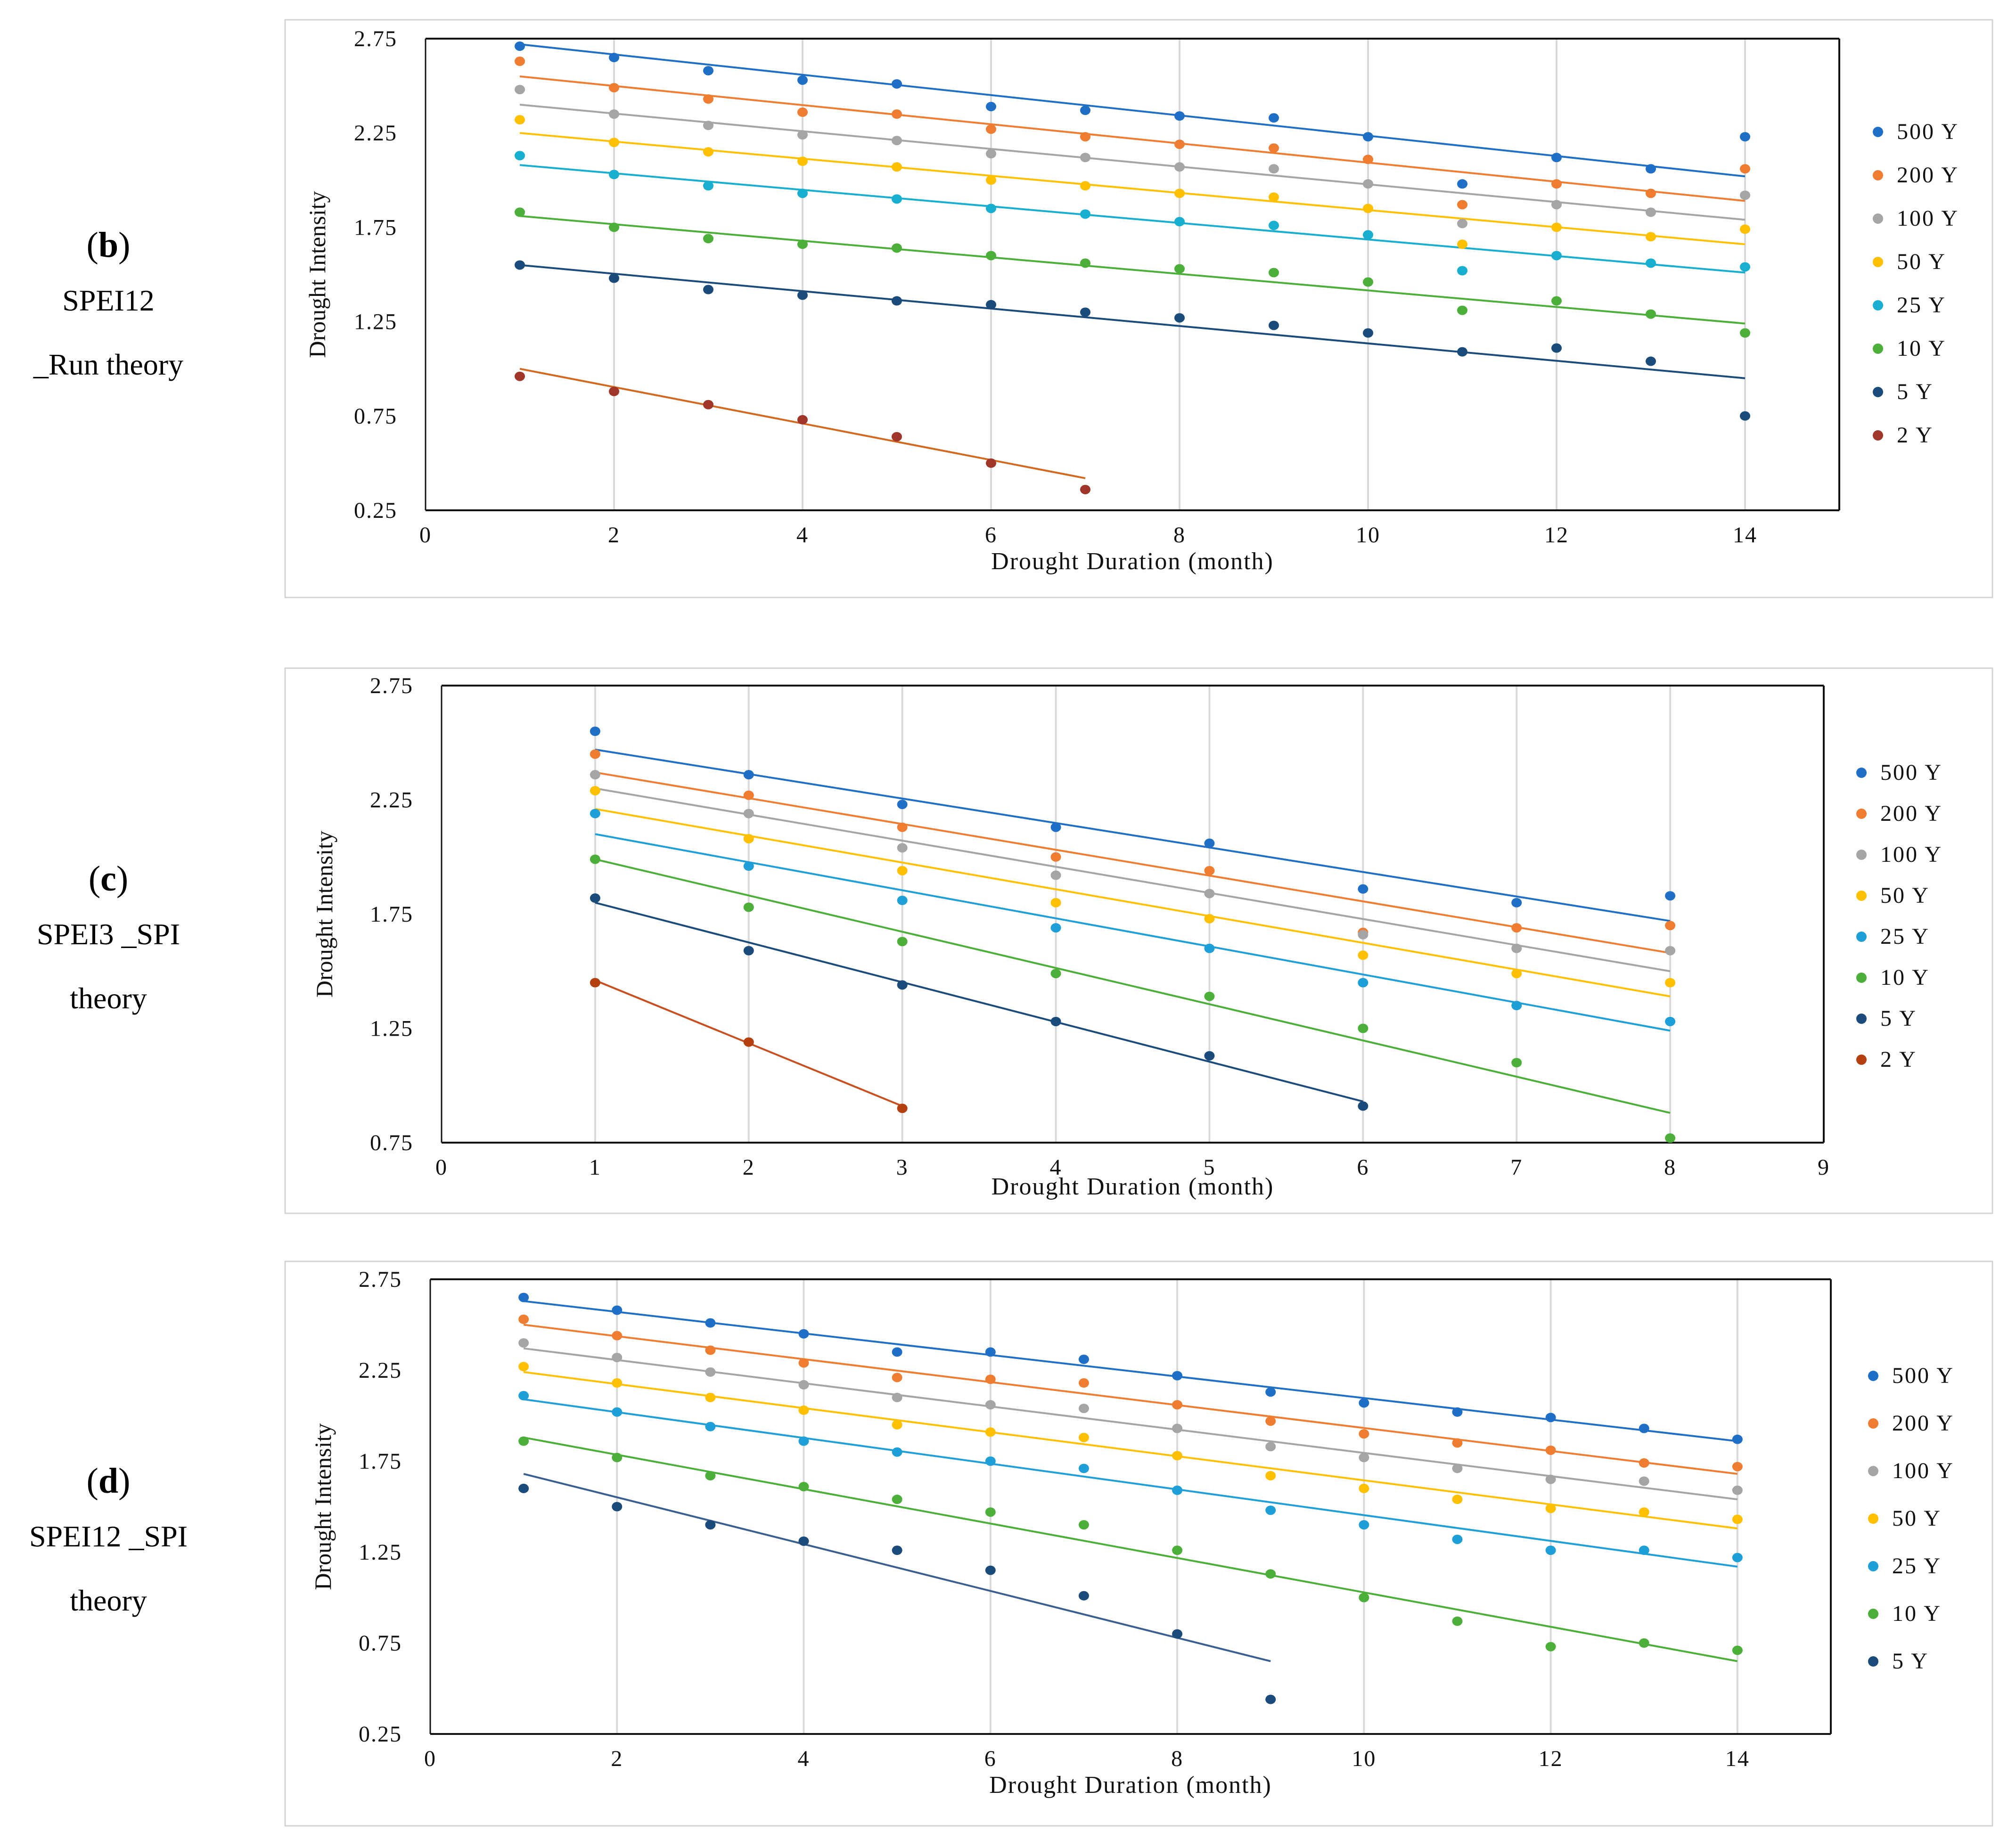 This screenshot has width=2008, height=1848. Describe the element at coordinates (391, 914) in the screenshot. I see `y-tick-label: 1.75` at that location.